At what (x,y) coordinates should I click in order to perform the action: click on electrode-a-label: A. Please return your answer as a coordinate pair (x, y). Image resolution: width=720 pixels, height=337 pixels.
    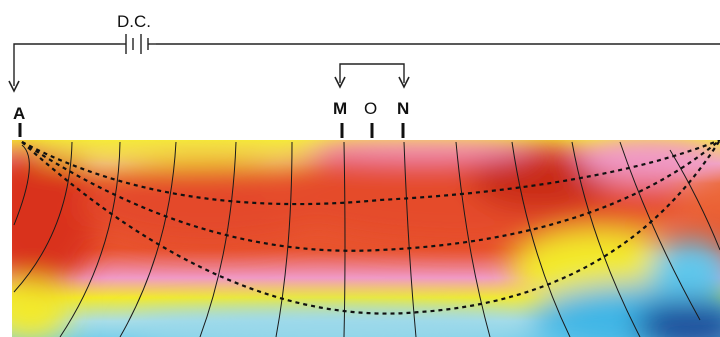
    Looking at the image, I should click on (19, 113).